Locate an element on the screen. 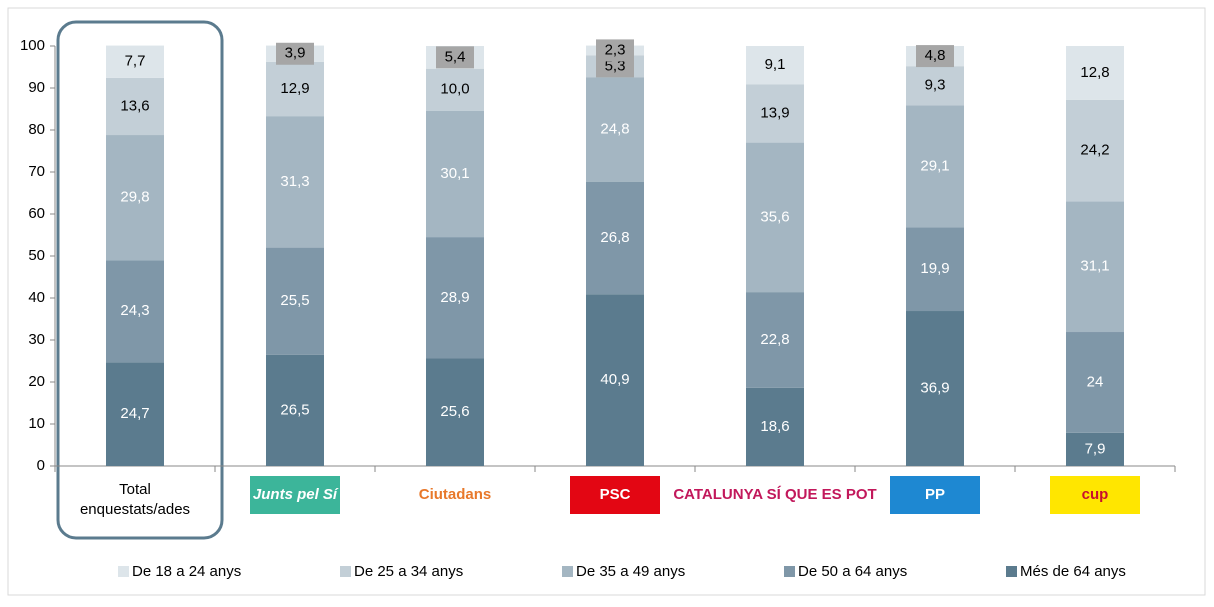 This screenshot has height=607, width=1214. data-label: 29,8 is located at coordinates (134, 197).